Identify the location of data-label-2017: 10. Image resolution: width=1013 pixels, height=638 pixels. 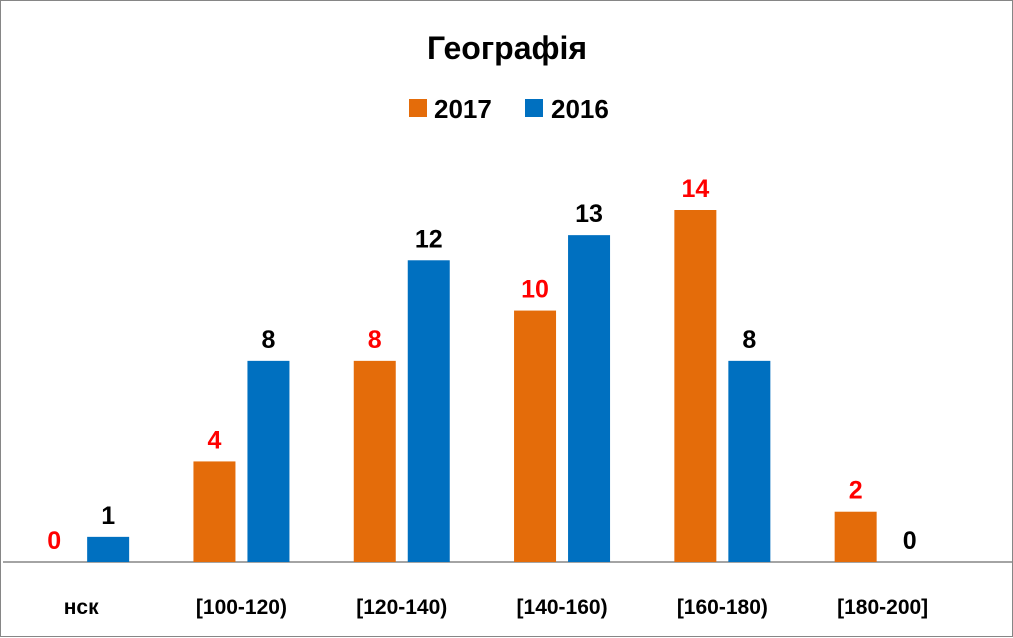
(535, 290).